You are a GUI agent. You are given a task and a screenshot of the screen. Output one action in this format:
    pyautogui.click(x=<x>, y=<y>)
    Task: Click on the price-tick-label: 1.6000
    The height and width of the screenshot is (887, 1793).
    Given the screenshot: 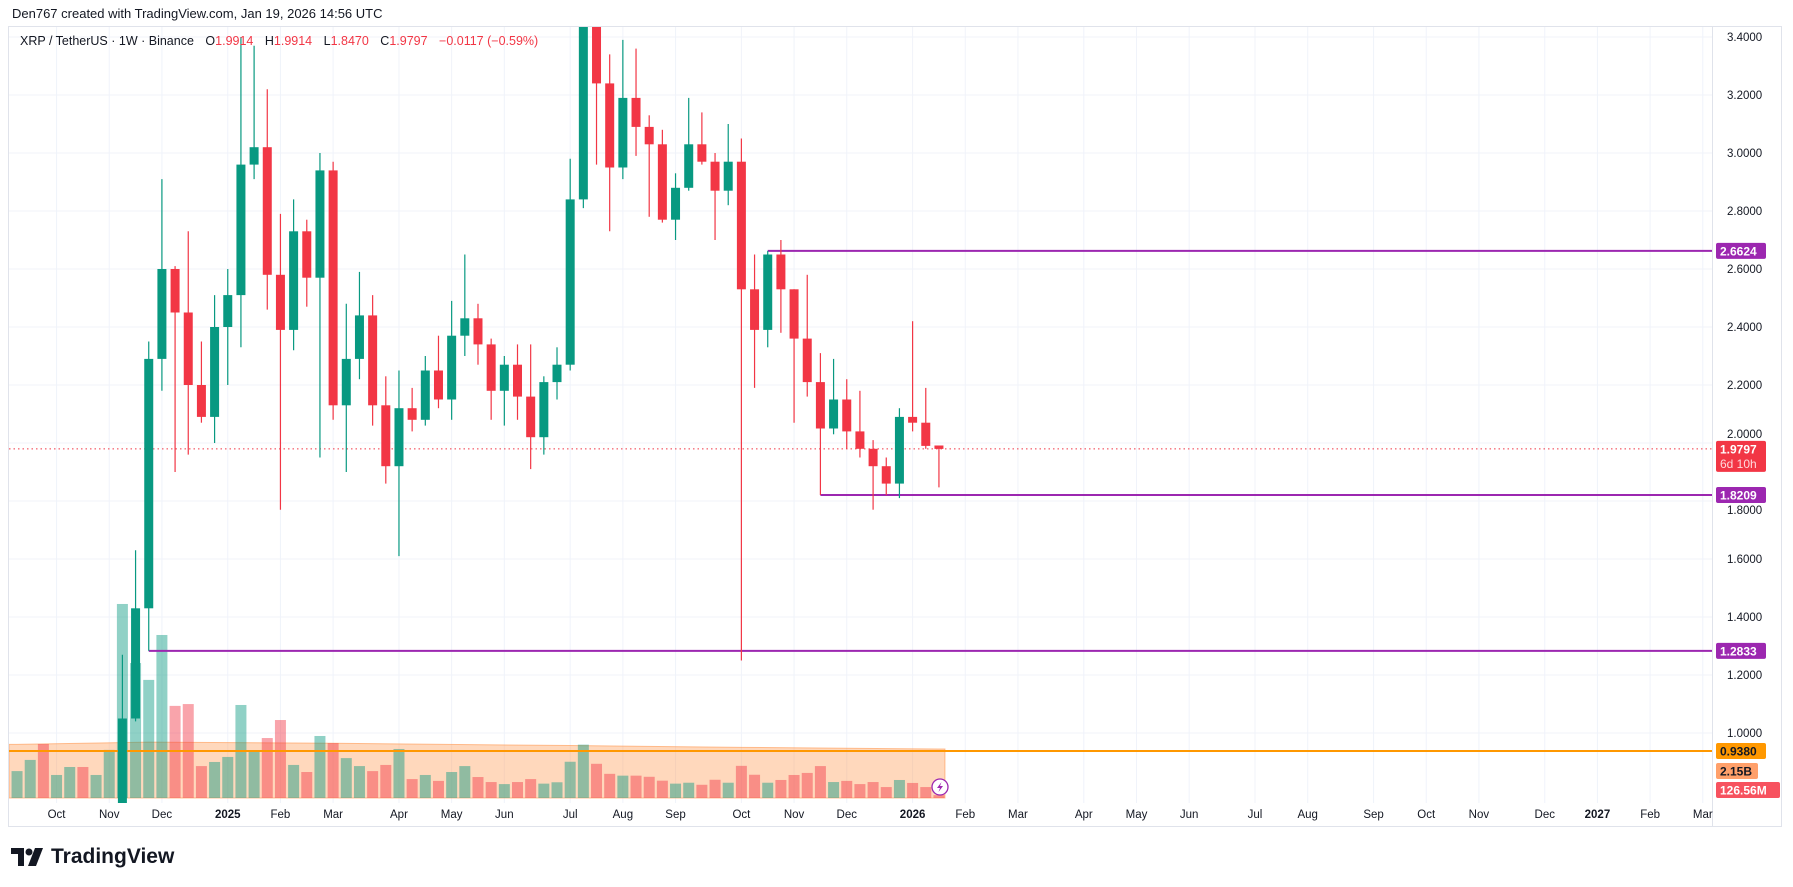 What is the action you would take?
    pyautogui.click(x=1744, y=560)
    